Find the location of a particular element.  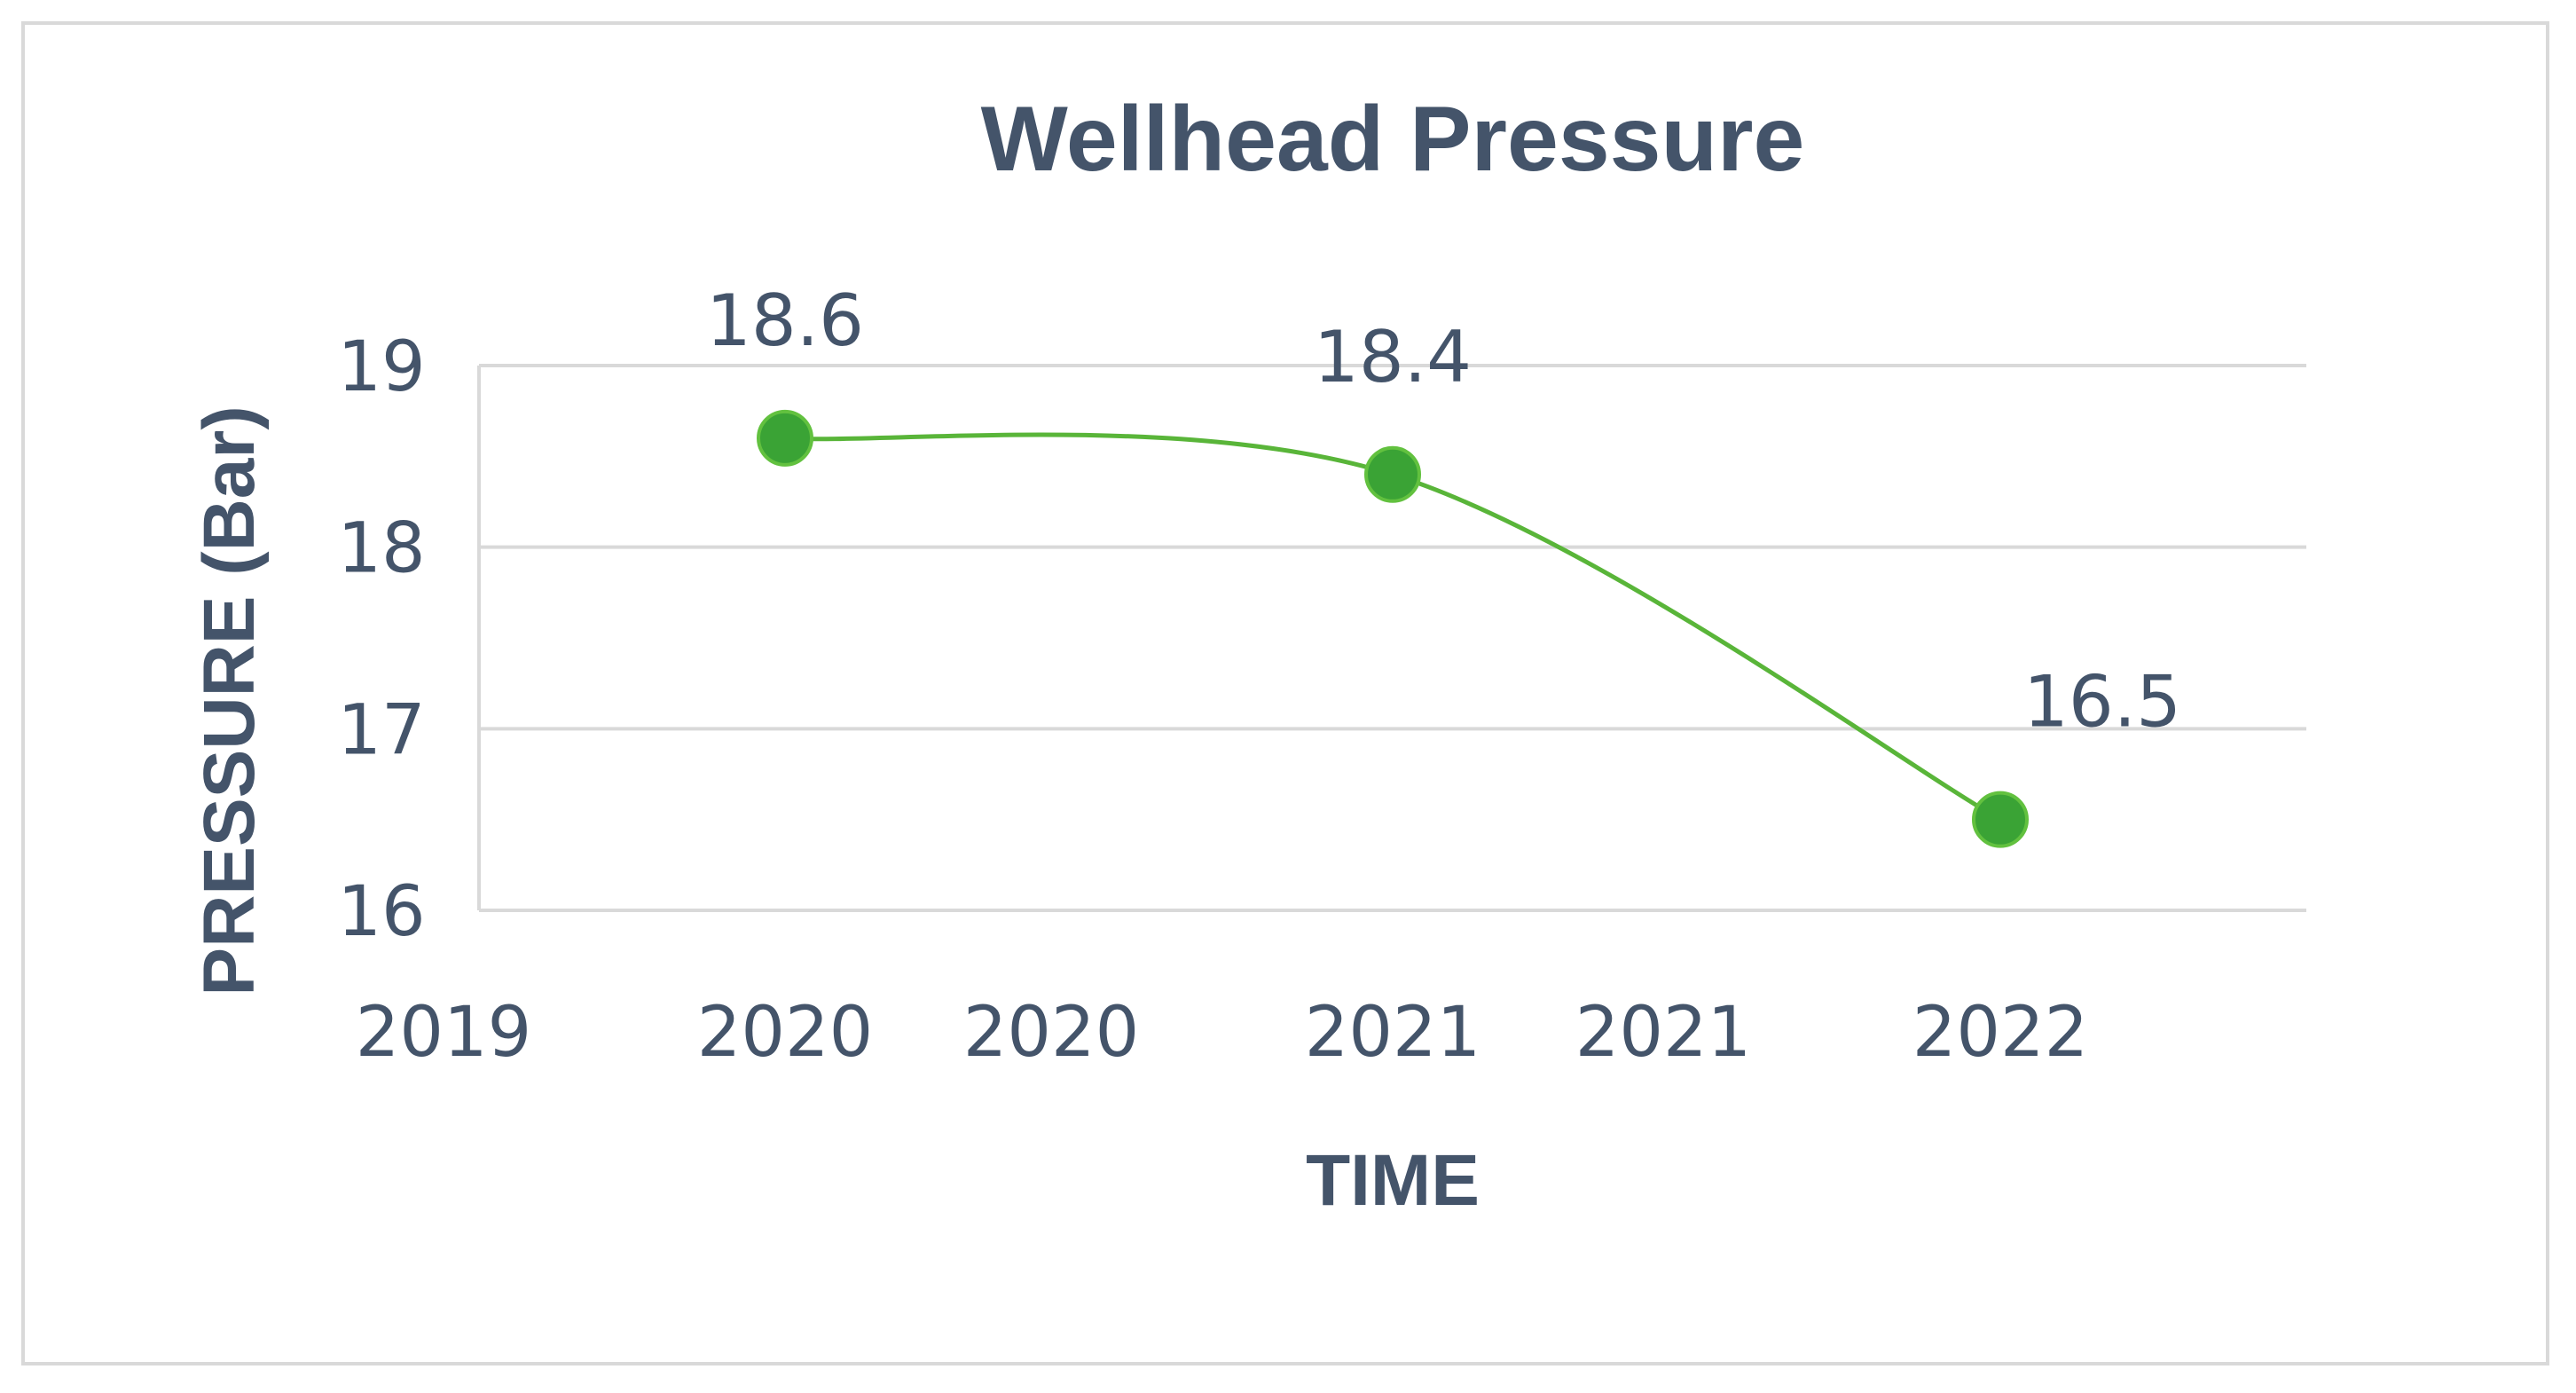

y-tick-label: 17 is located at coordinates (381, 730).